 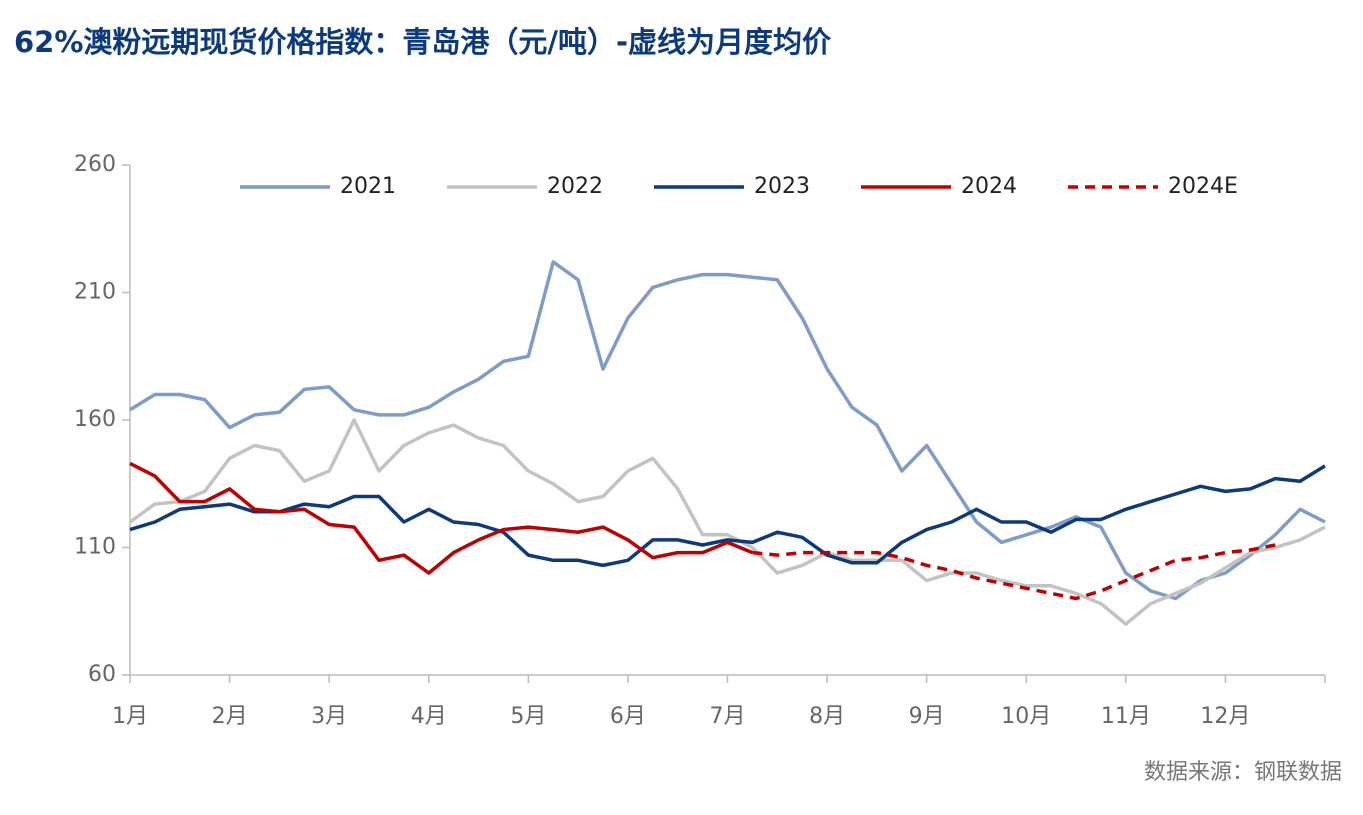 I want to click on x-tick-label: 3月, so click(x=329, y=716).